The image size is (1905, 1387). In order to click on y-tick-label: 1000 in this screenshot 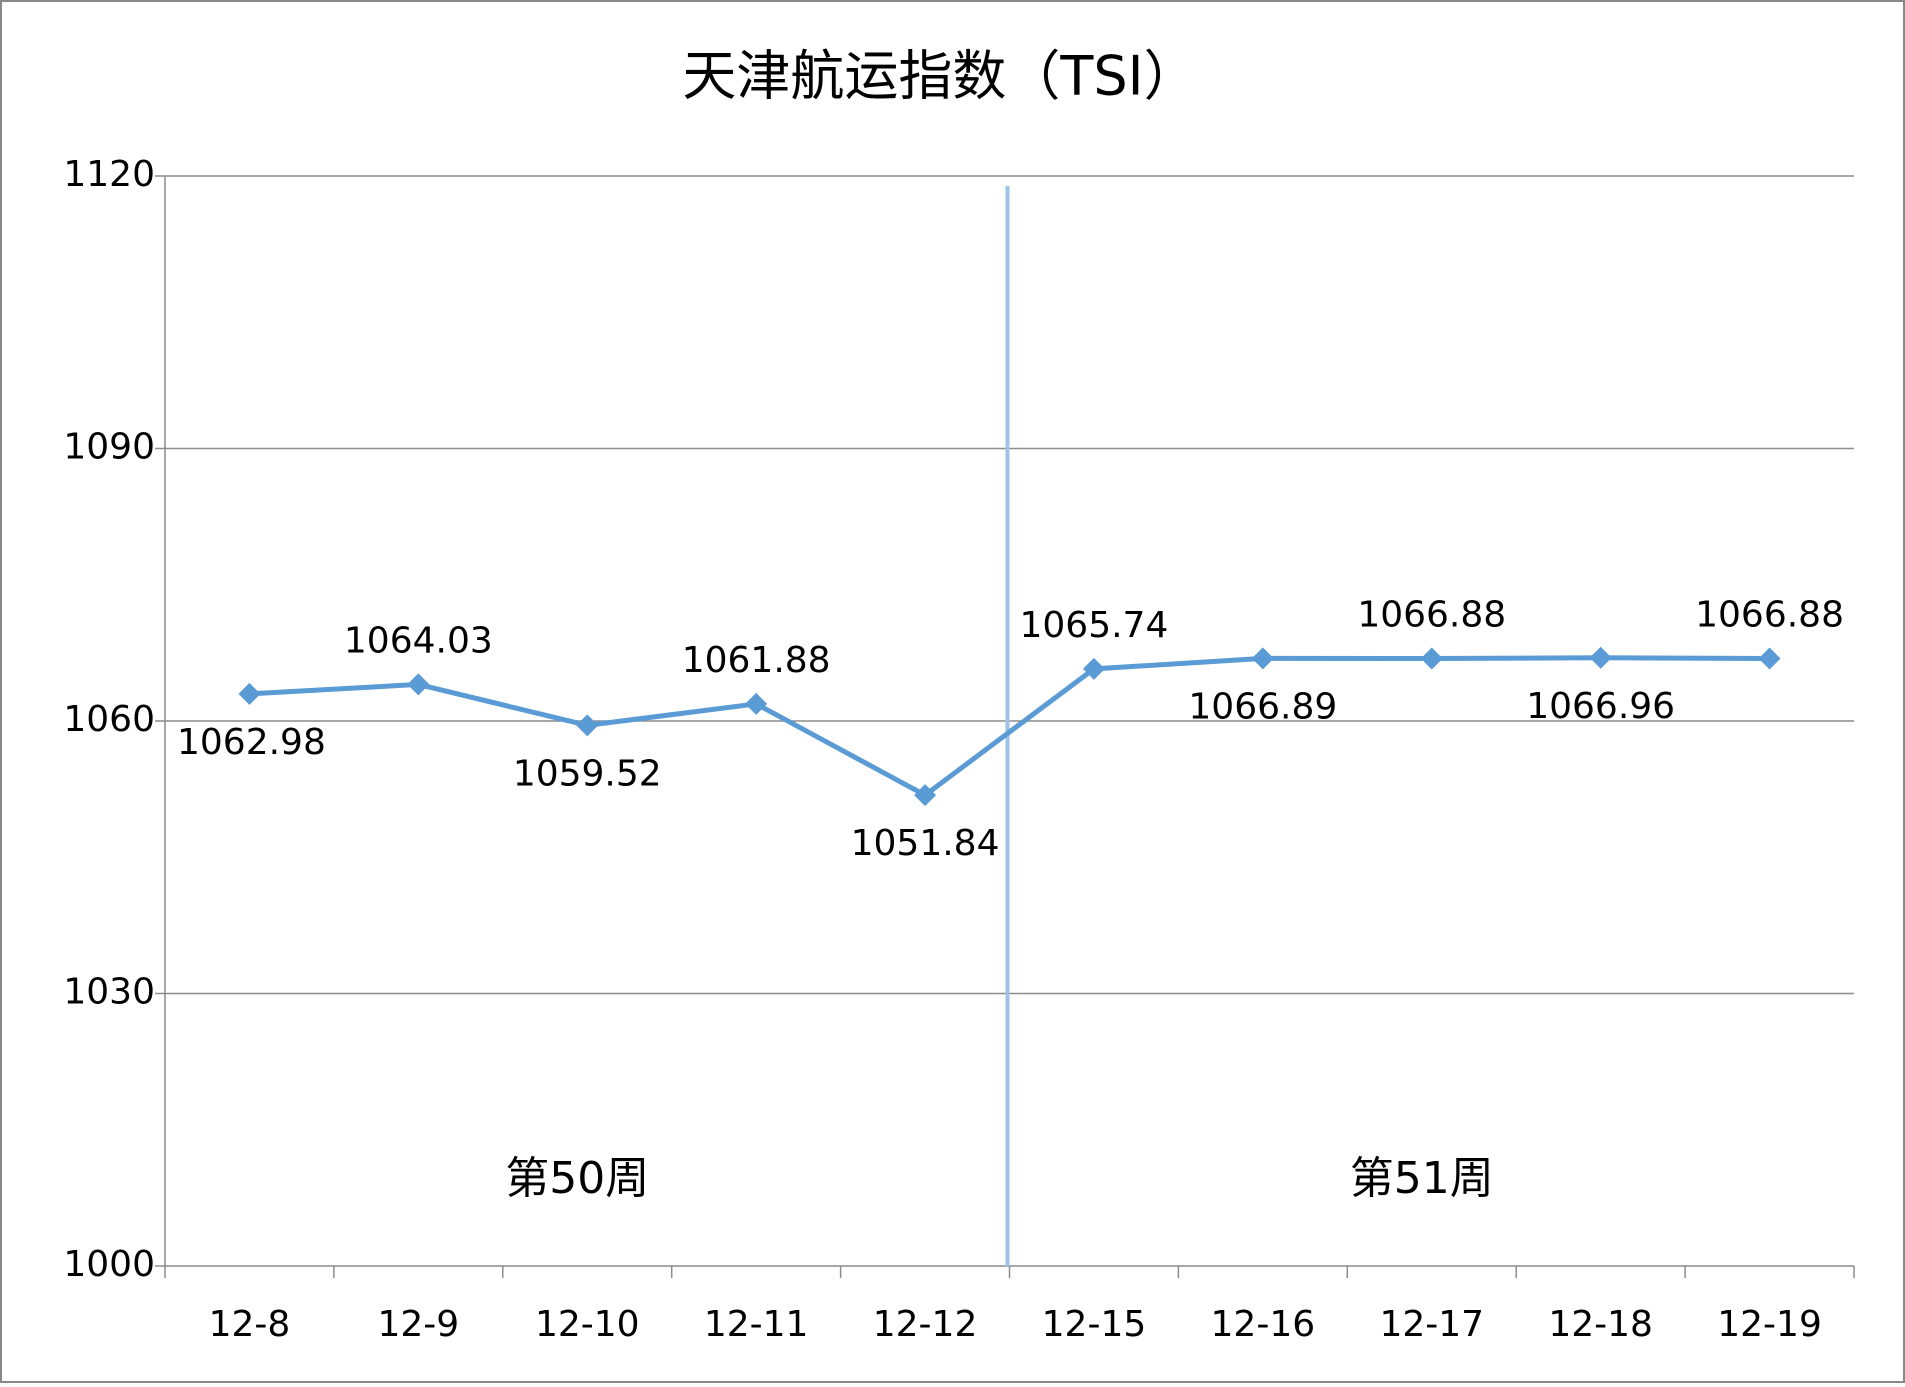, I will do `click(109, 1264)`.